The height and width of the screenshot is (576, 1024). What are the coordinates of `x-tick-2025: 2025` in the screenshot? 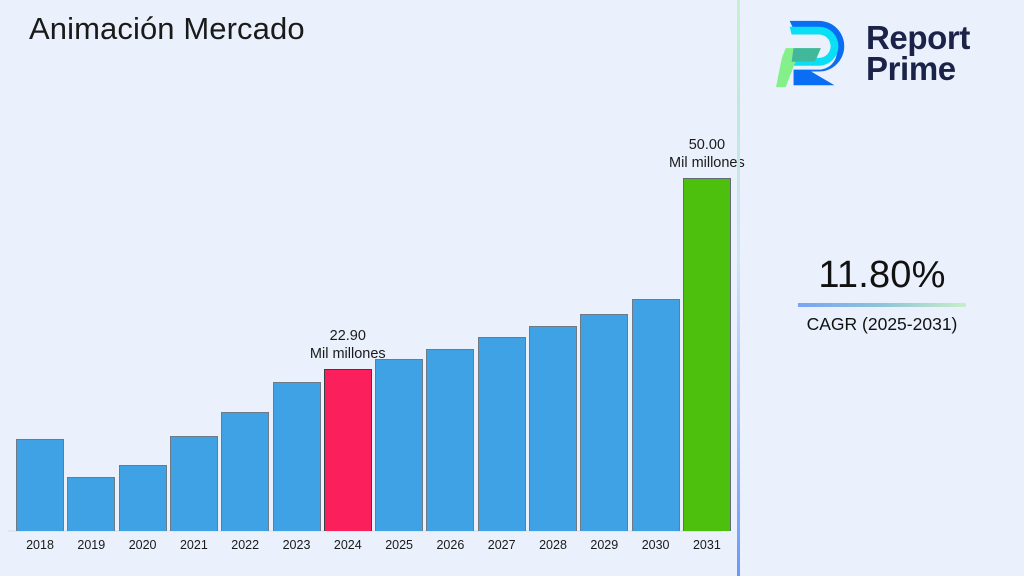 It's located at (399, 545).